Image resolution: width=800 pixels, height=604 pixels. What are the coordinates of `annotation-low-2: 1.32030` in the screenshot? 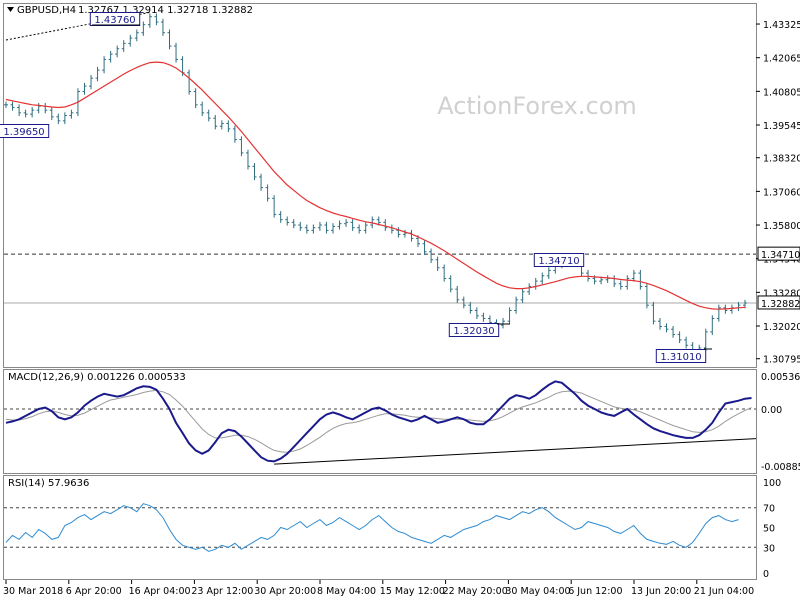 It's located at (473, 331).